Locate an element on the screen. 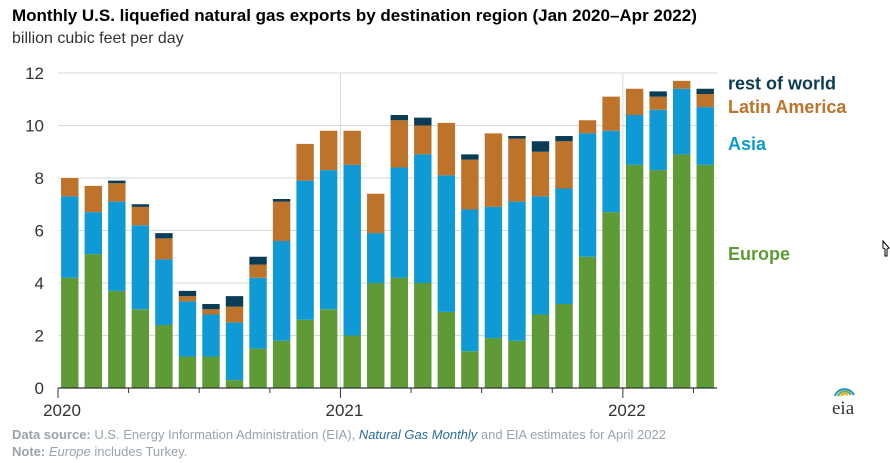 The image size is (890, 463). bar-asia: Mar 2022 Asia: 2.5 is located at coordinates (681, 121).